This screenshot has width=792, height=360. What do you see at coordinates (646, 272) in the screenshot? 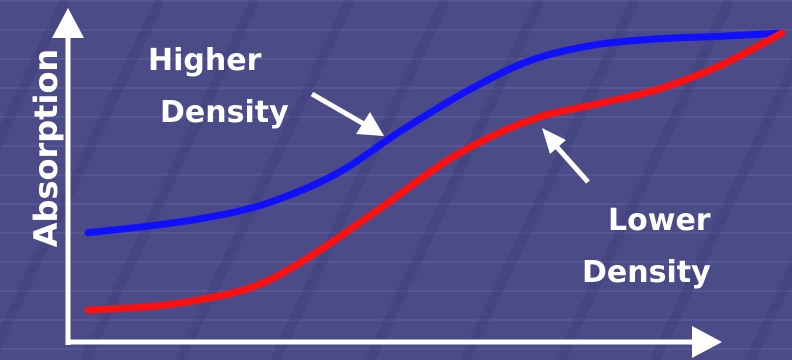
I see `lower-density-annotation-line2: Density` at bounding box center [646, 272].